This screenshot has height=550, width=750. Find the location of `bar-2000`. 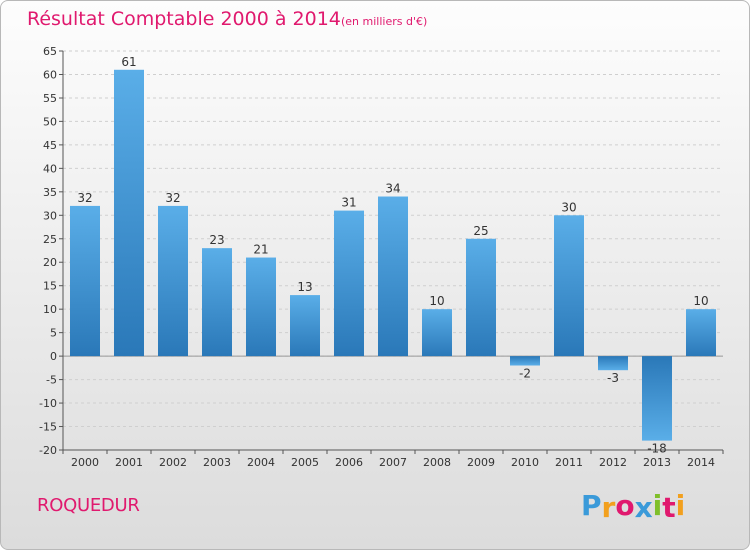

bar-2000 is located at coordinates (85, 281).